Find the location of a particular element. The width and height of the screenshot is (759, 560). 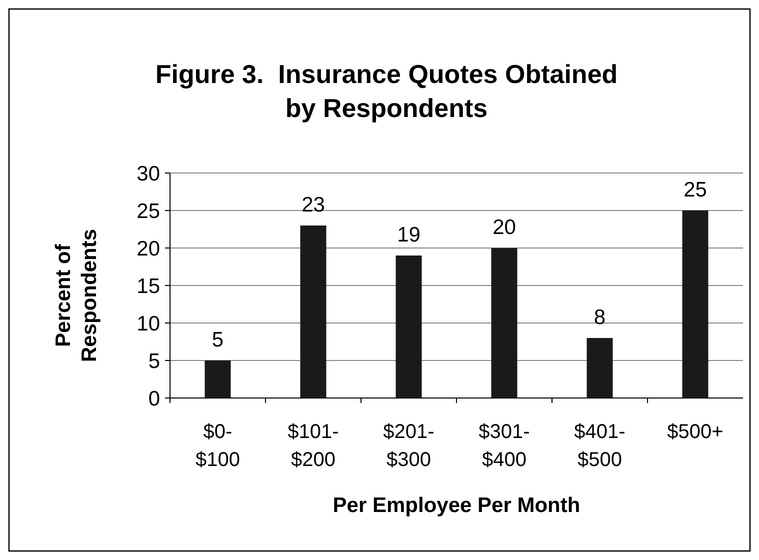

data-label: 8 is located at coordinates (600, 317).